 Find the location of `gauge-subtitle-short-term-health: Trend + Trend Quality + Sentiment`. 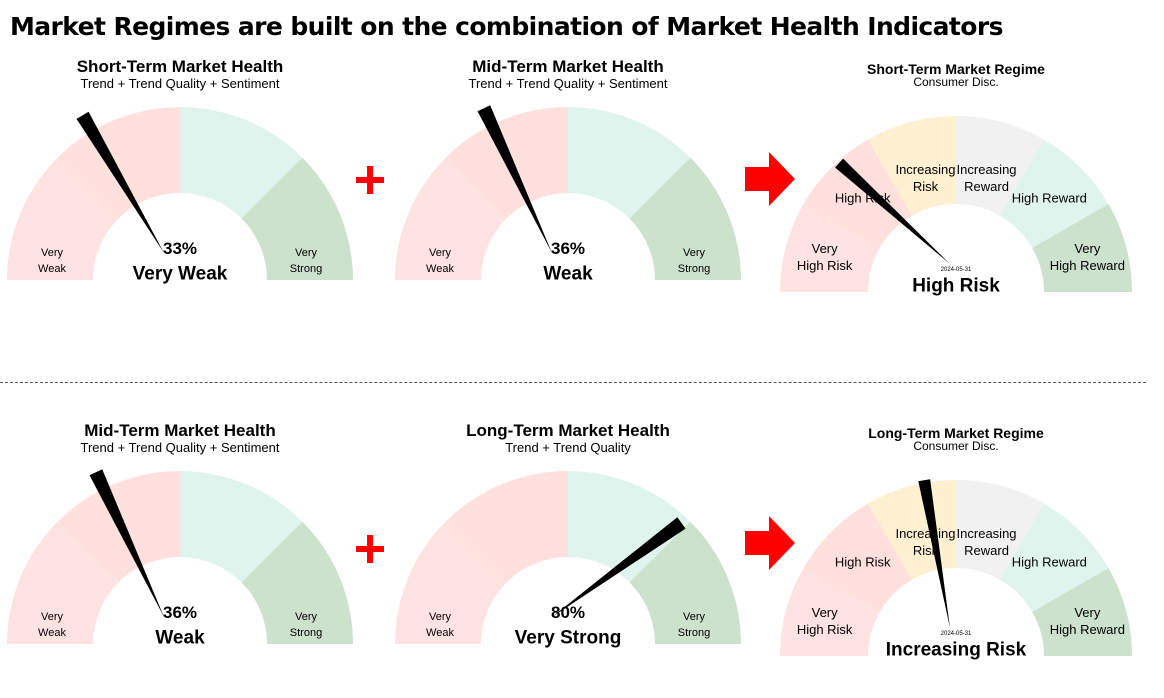

gauge-subtitle-short-term-health: Trend + Trend Quality + Sentiment is located at coordinates (180, 83).